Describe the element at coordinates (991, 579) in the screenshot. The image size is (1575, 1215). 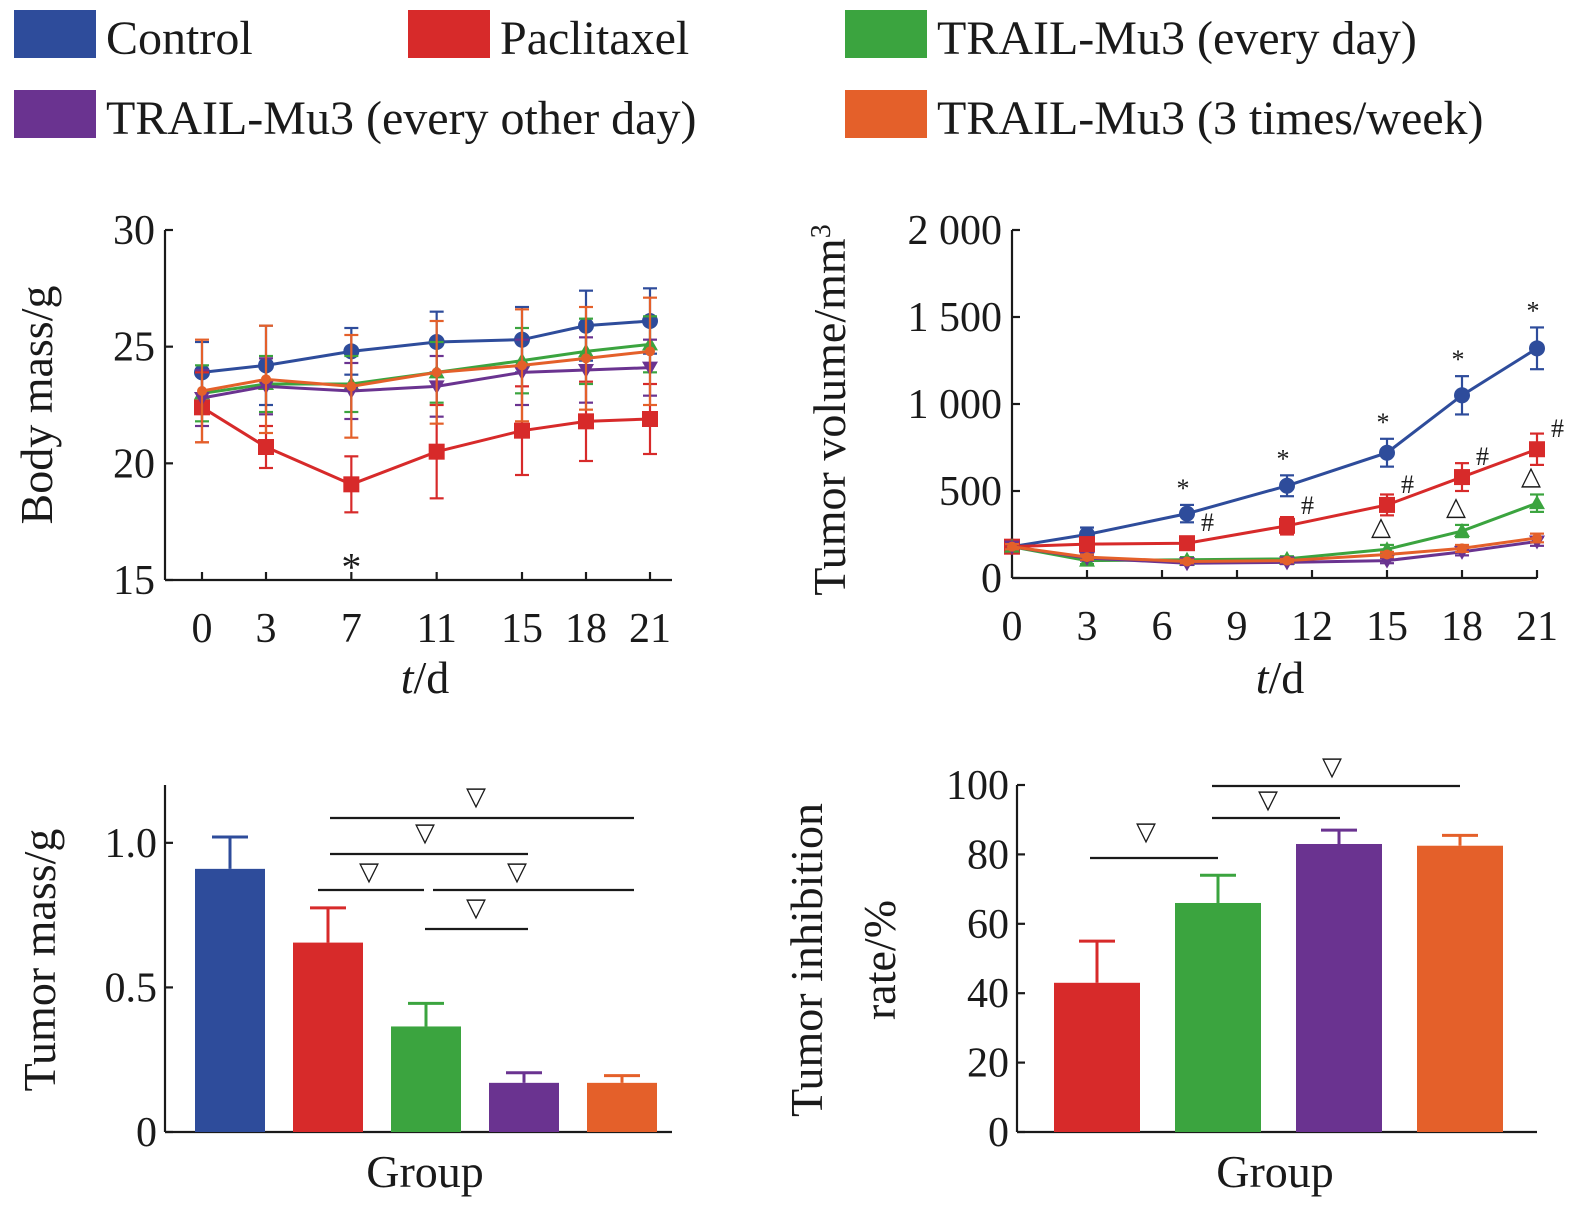
I see `tumor-volume-y-tick-label: 0` at that location.